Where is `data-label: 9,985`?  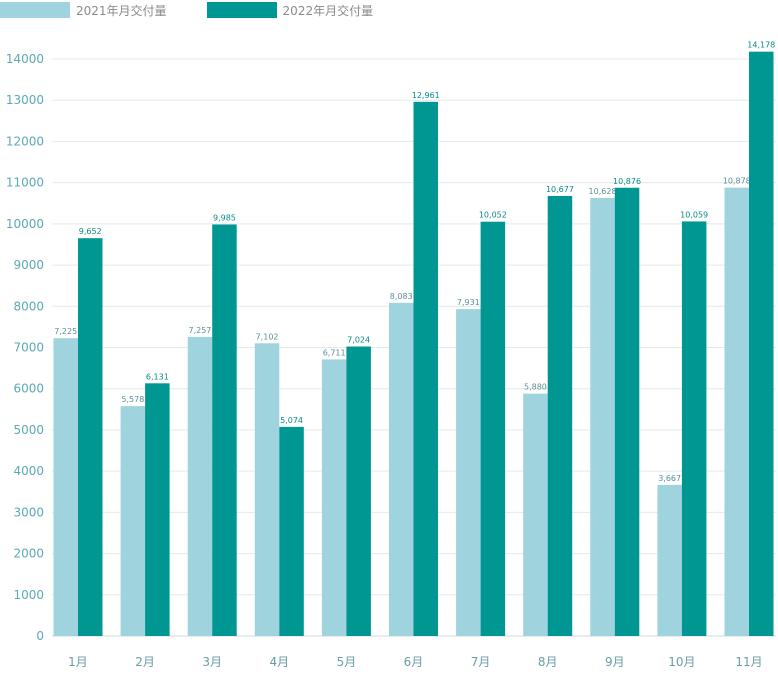 data-label: 9,985 is located at coordinates (224, 217).